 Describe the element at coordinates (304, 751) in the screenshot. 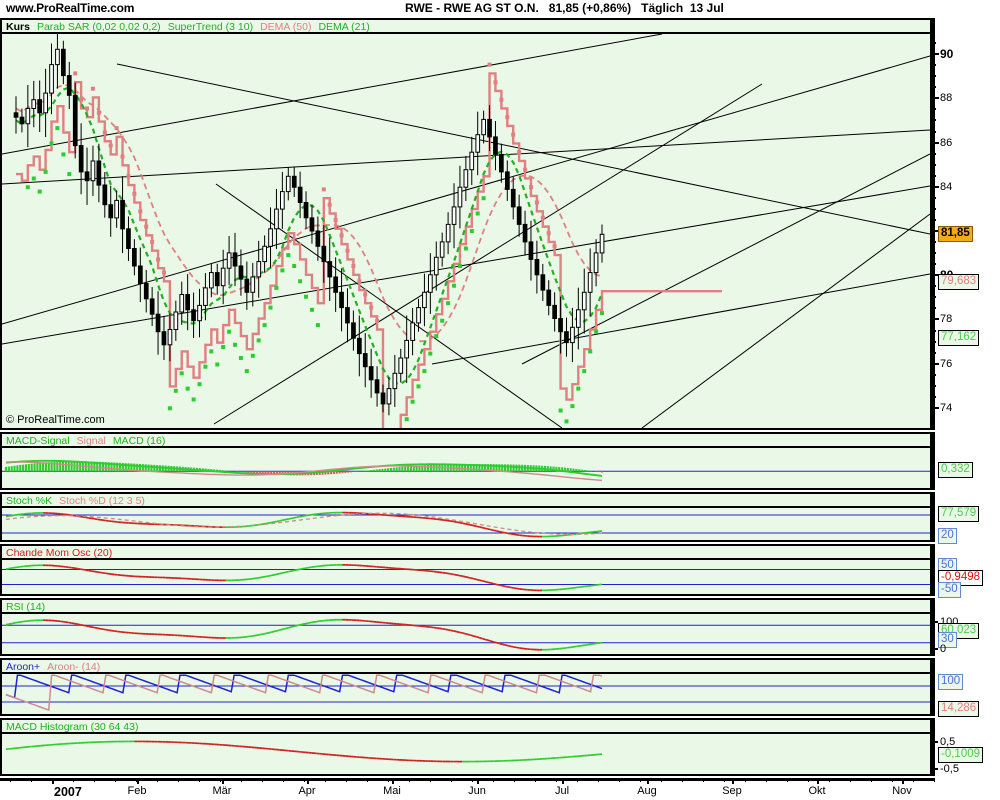

I see `indicator-canvas-macd-histogram` at that location.